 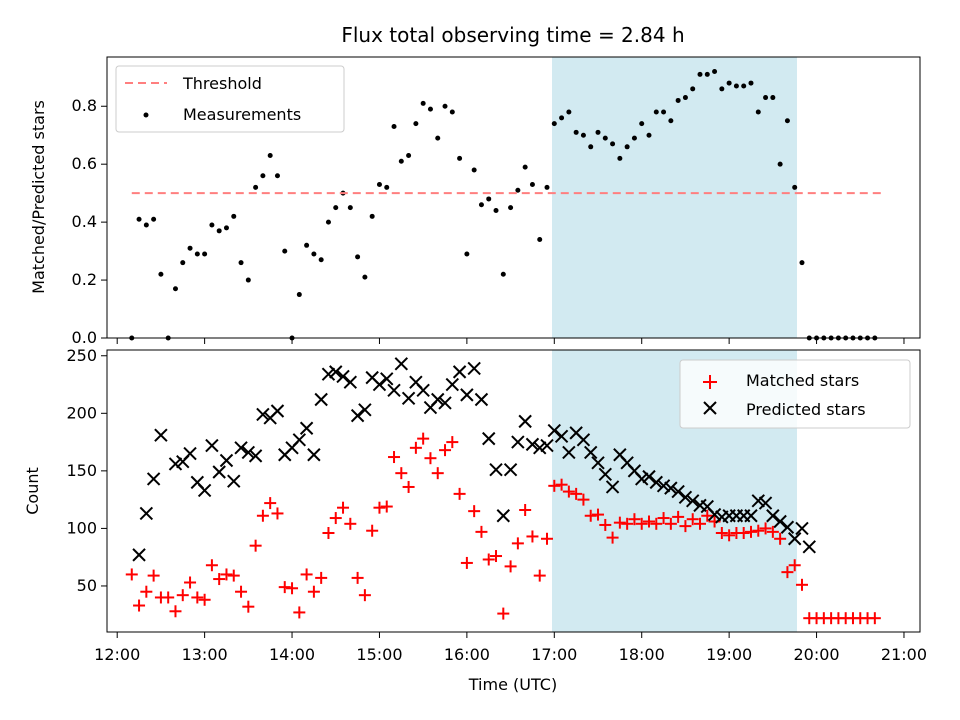 I want to click on predicted-legend-label: Predicted stars, so click(x=806, y=409).